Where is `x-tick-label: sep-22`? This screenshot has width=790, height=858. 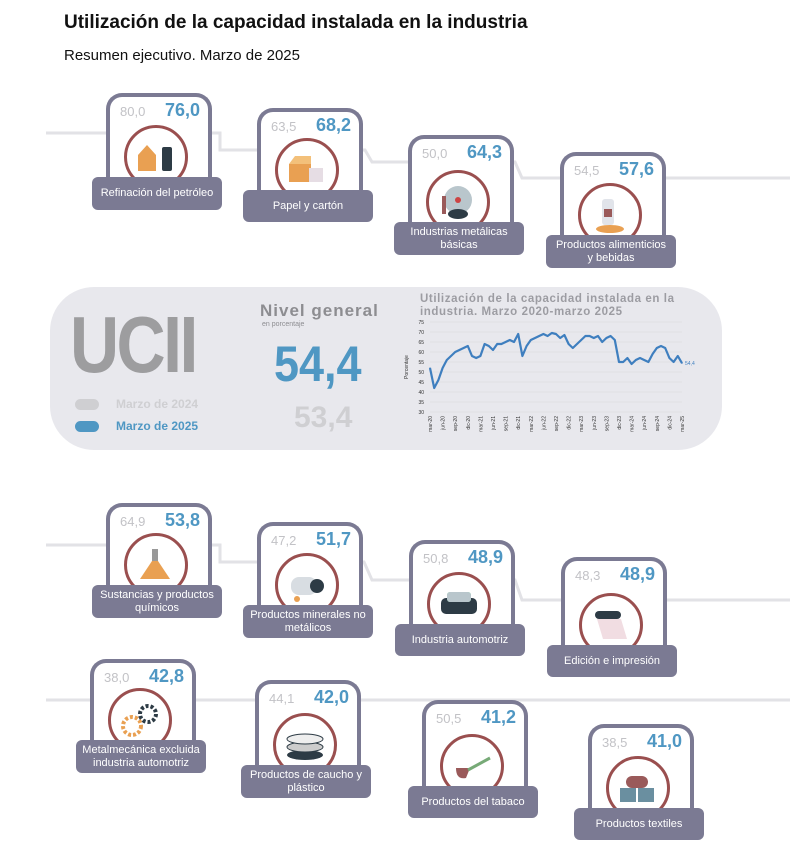 x-tick-label: sep-22 is located at coordinates (557, 424).